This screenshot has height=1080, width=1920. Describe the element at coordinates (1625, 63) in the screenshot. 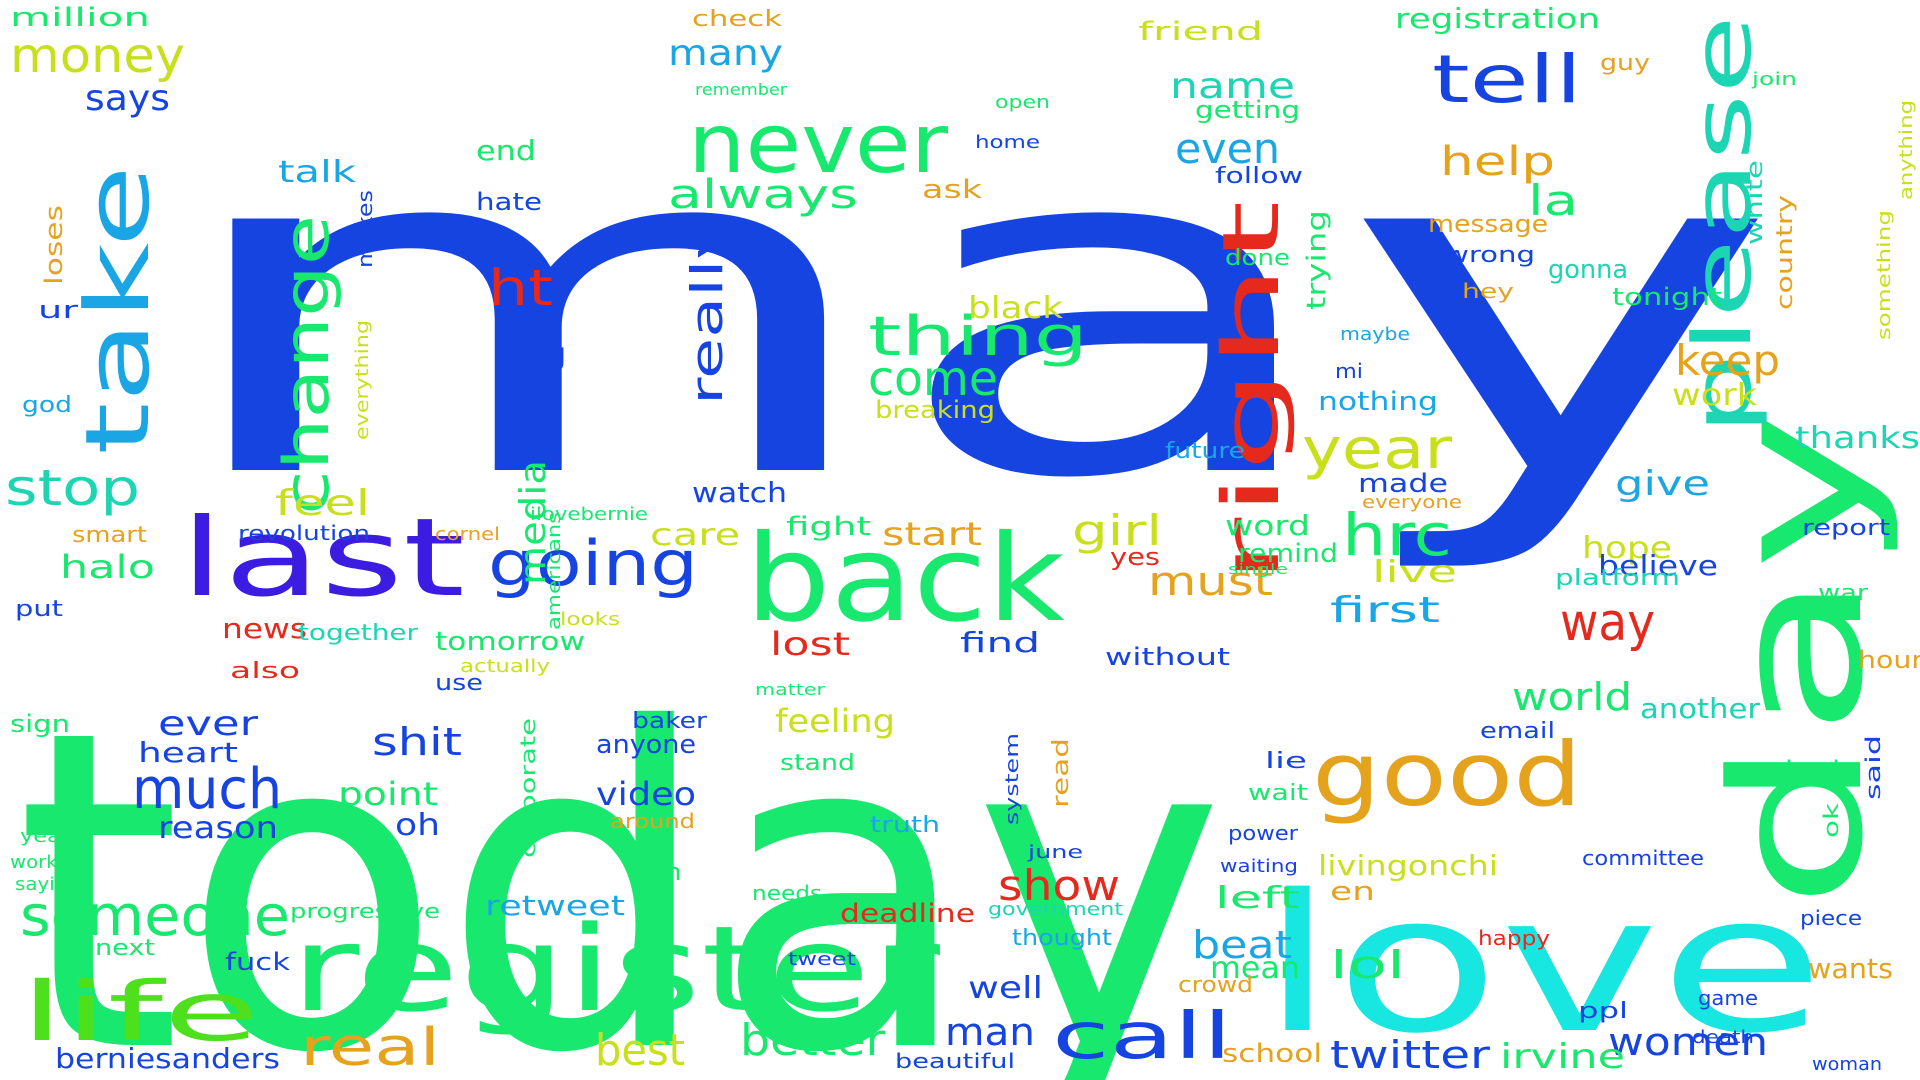

I see `word-guy: guy` at that location.